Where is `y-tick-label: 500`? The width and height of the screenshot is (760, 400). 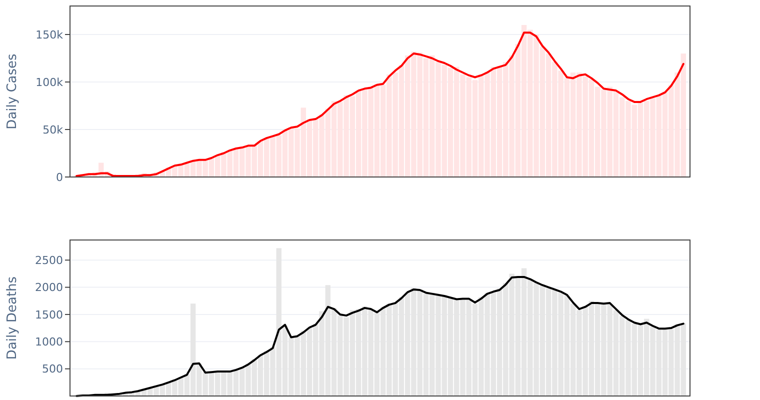
y-tick-label: 500 is located at coordinates (52, 369).